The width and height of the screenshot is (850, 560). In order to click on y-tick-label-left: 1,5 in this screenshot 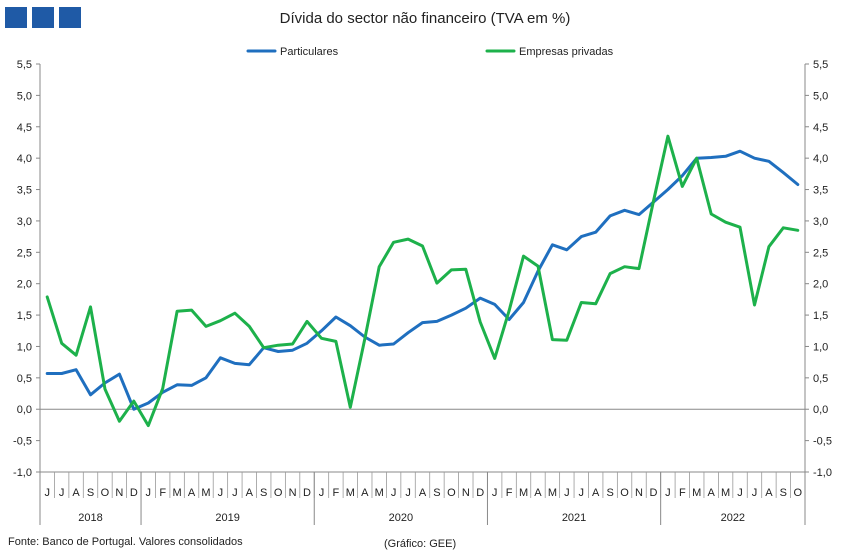, I will do `click(24, 316)`.